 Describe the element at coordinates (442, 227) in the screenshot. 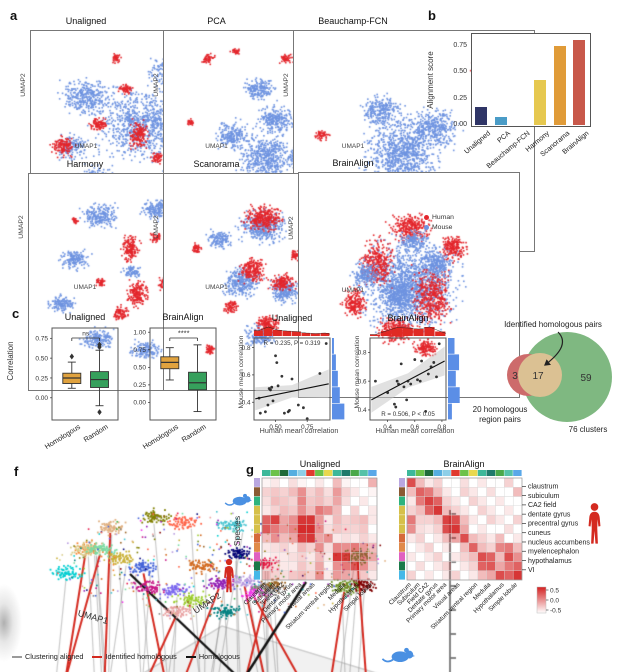

I see `legend-label-mouse: Mouse` at that location.